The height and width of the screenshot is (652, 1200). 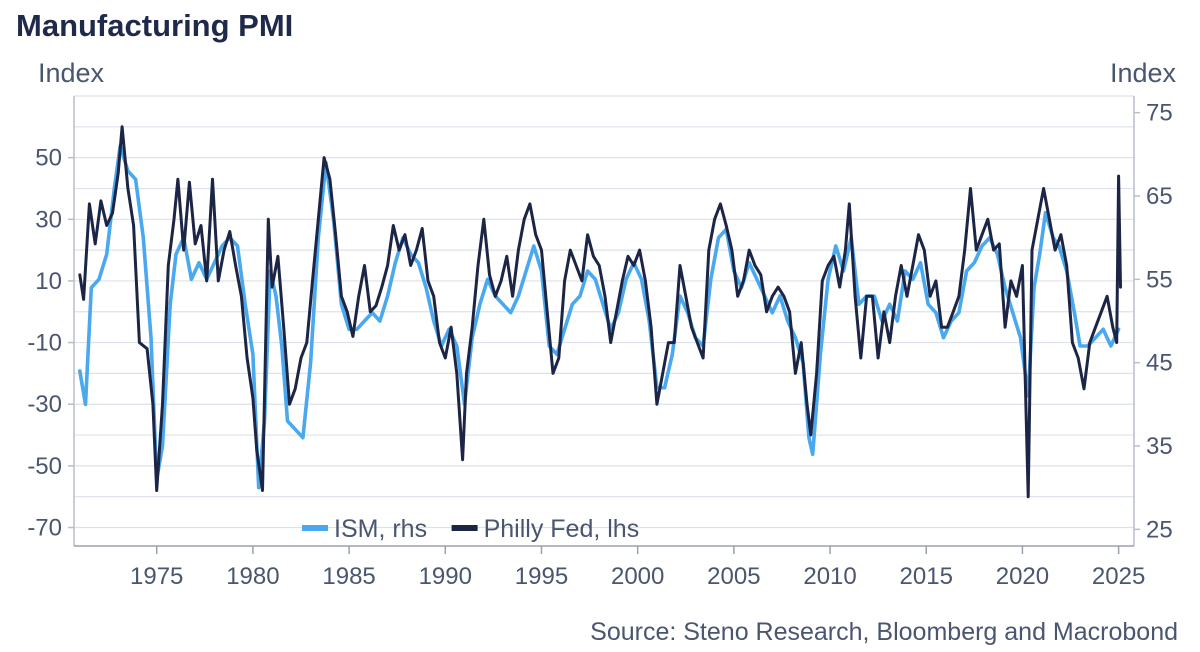 I want to click on x-tick-label: 1995, so click(x=541, y=576).